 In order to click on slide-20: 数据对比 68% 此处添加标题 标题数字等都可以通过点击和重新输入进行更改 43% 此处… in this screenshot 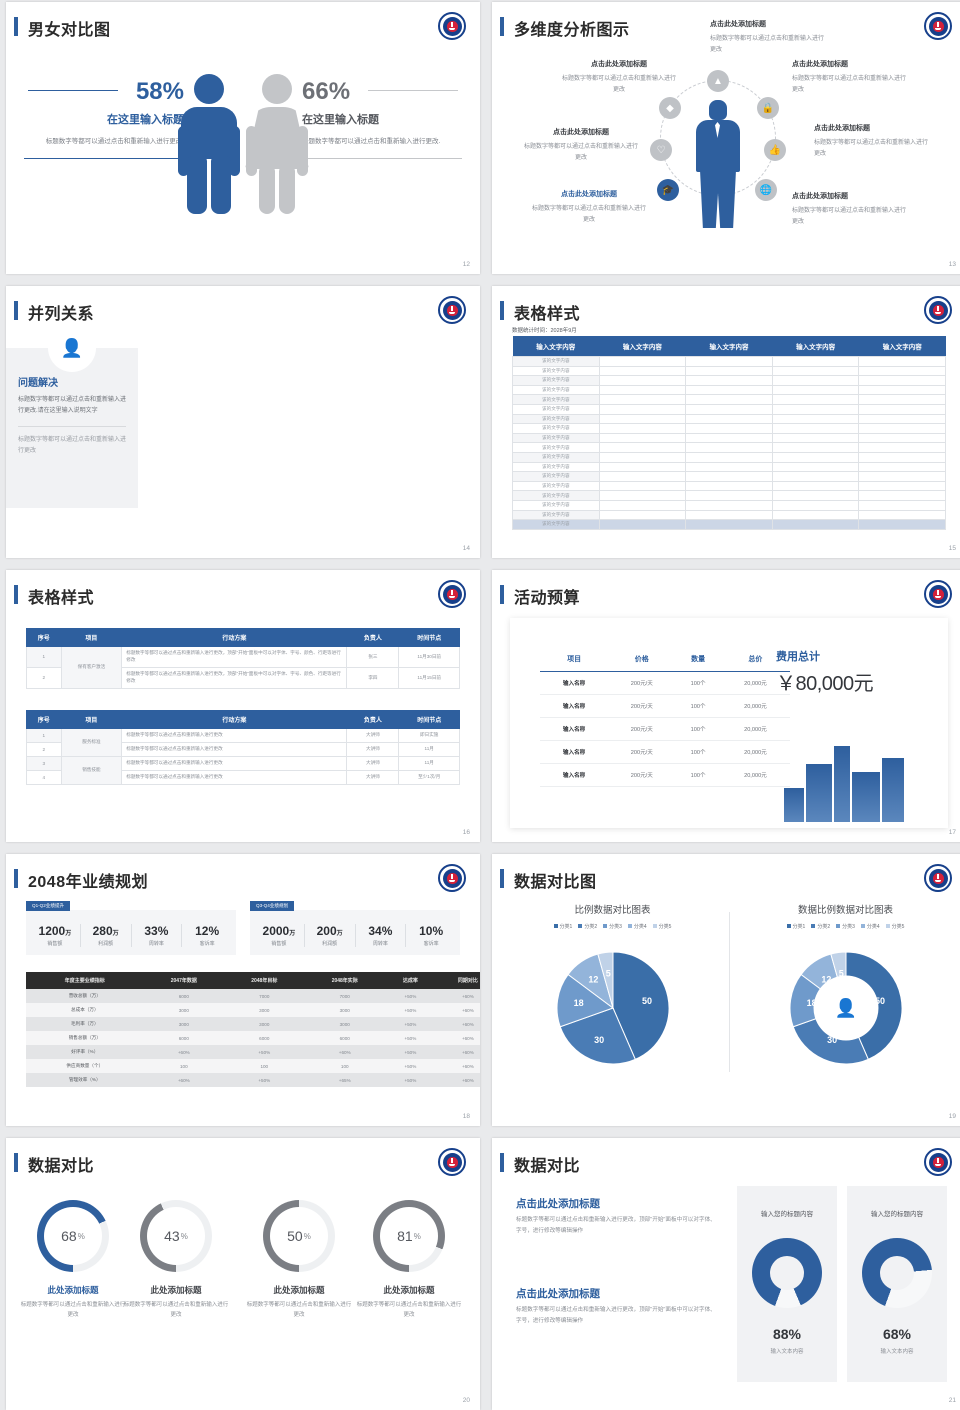, I will do `click(243, 1274)`.